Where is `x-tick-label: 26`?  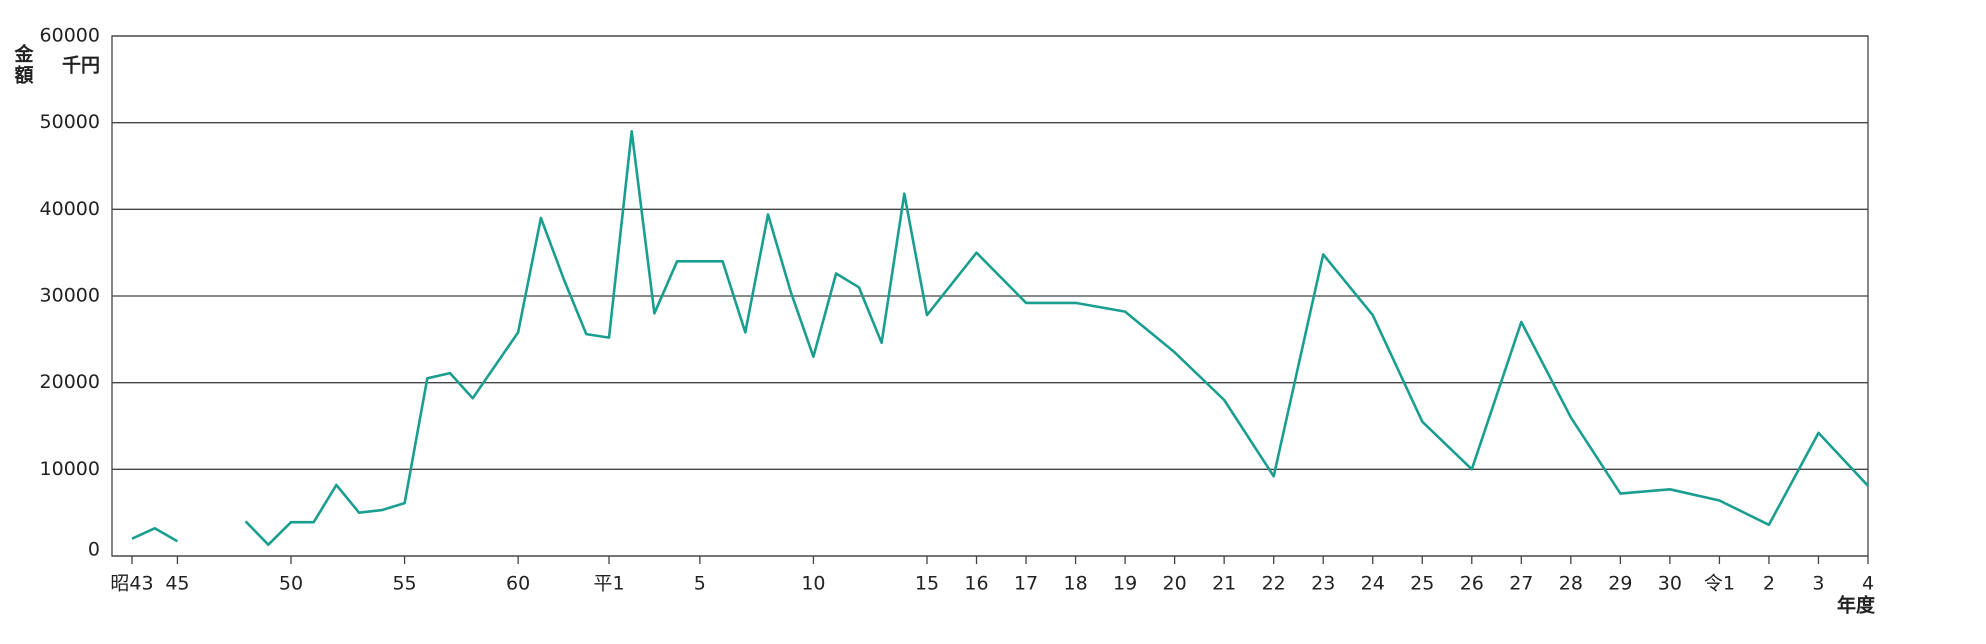 x-tick-label: 26 is located at coordinates (1472, 584).